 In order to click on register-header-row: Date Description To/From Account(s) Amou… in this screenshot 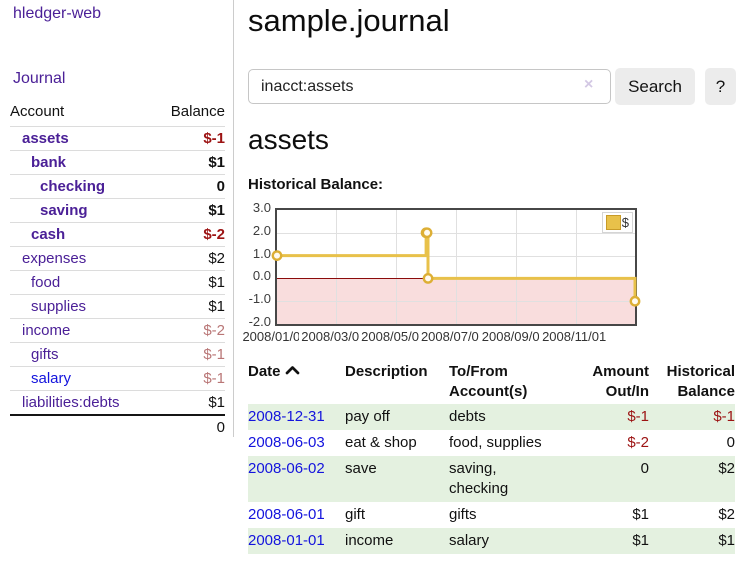, I will do `click(491, 382)`.